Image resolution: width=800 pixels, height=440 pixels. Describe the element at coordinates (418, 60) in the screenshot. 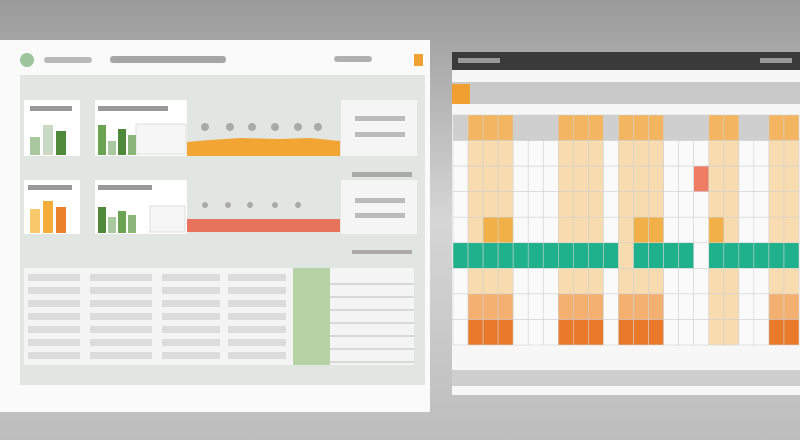

I see `indicator` at that location.